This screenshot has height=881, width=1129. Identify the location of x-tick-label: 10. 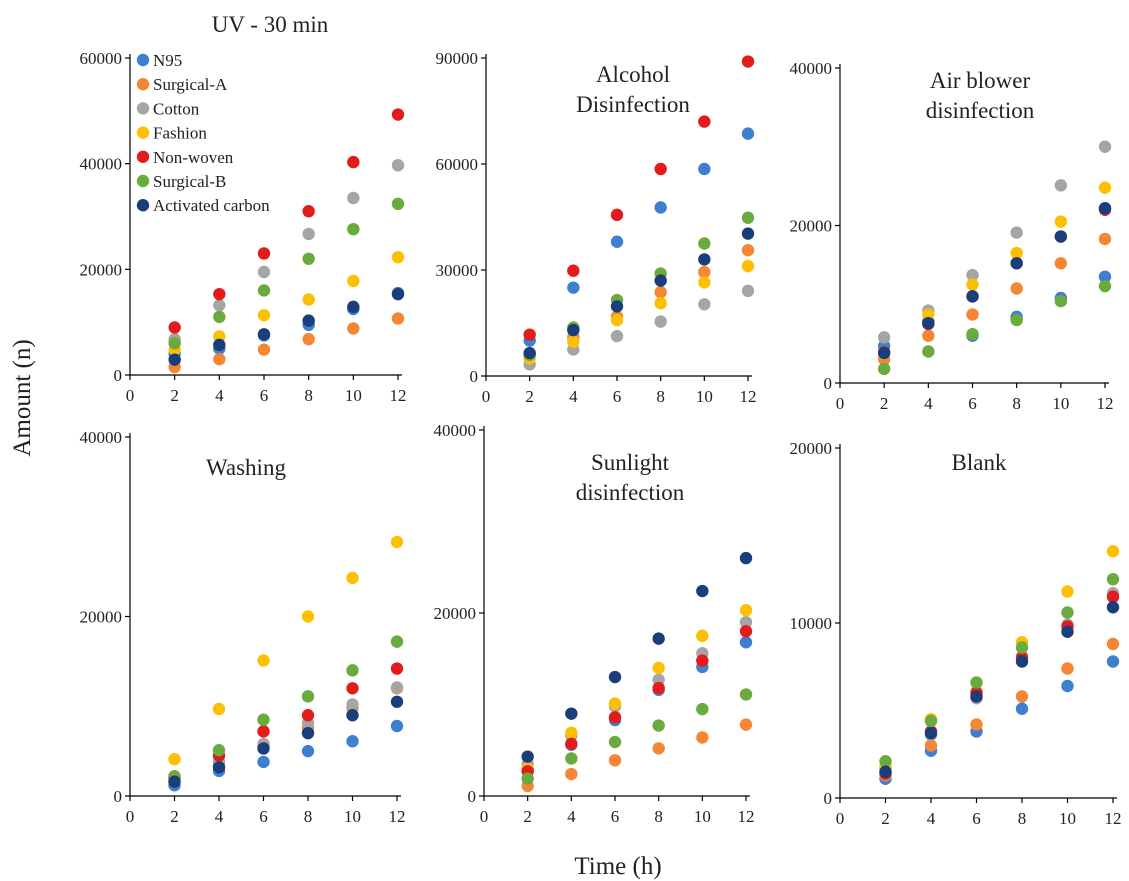
(704, 396).